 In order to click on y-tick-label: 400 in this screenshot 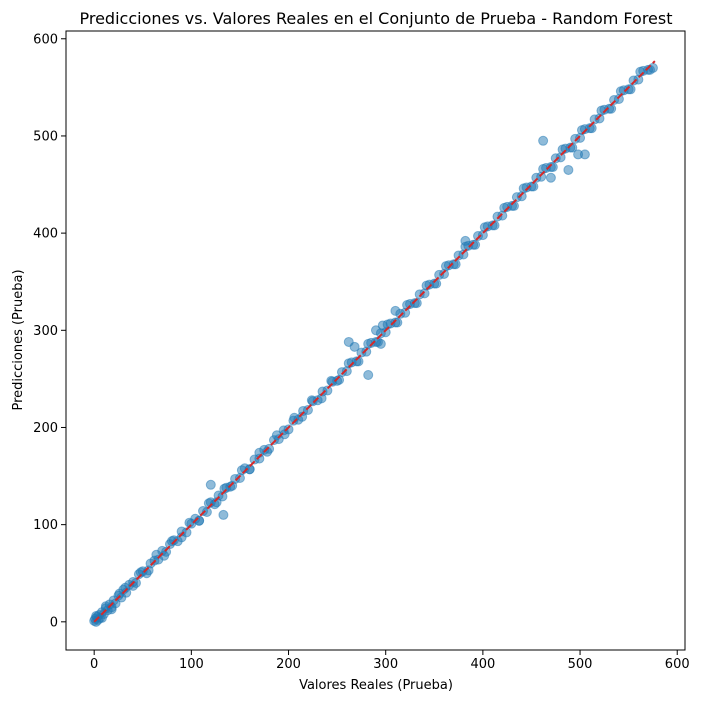, I will do `click(45, 234)`.